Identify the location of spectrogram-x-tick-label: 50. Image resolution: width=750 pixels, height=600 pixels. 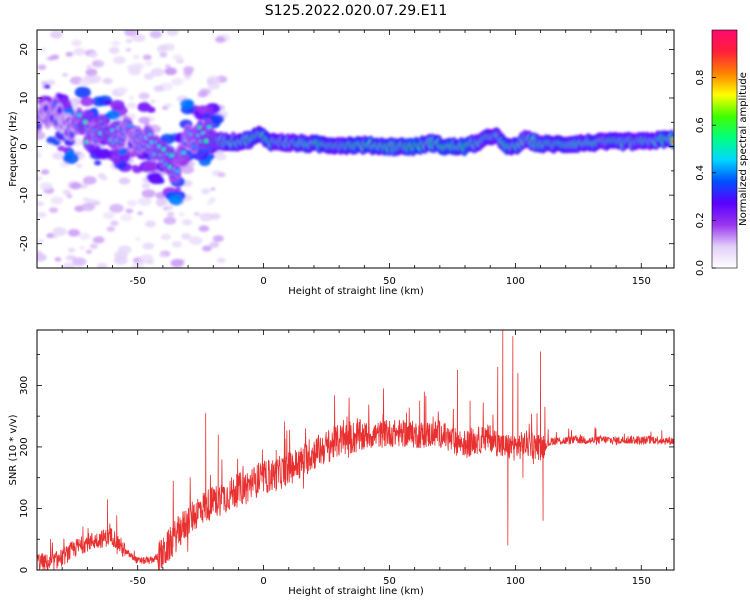
(389, 281).